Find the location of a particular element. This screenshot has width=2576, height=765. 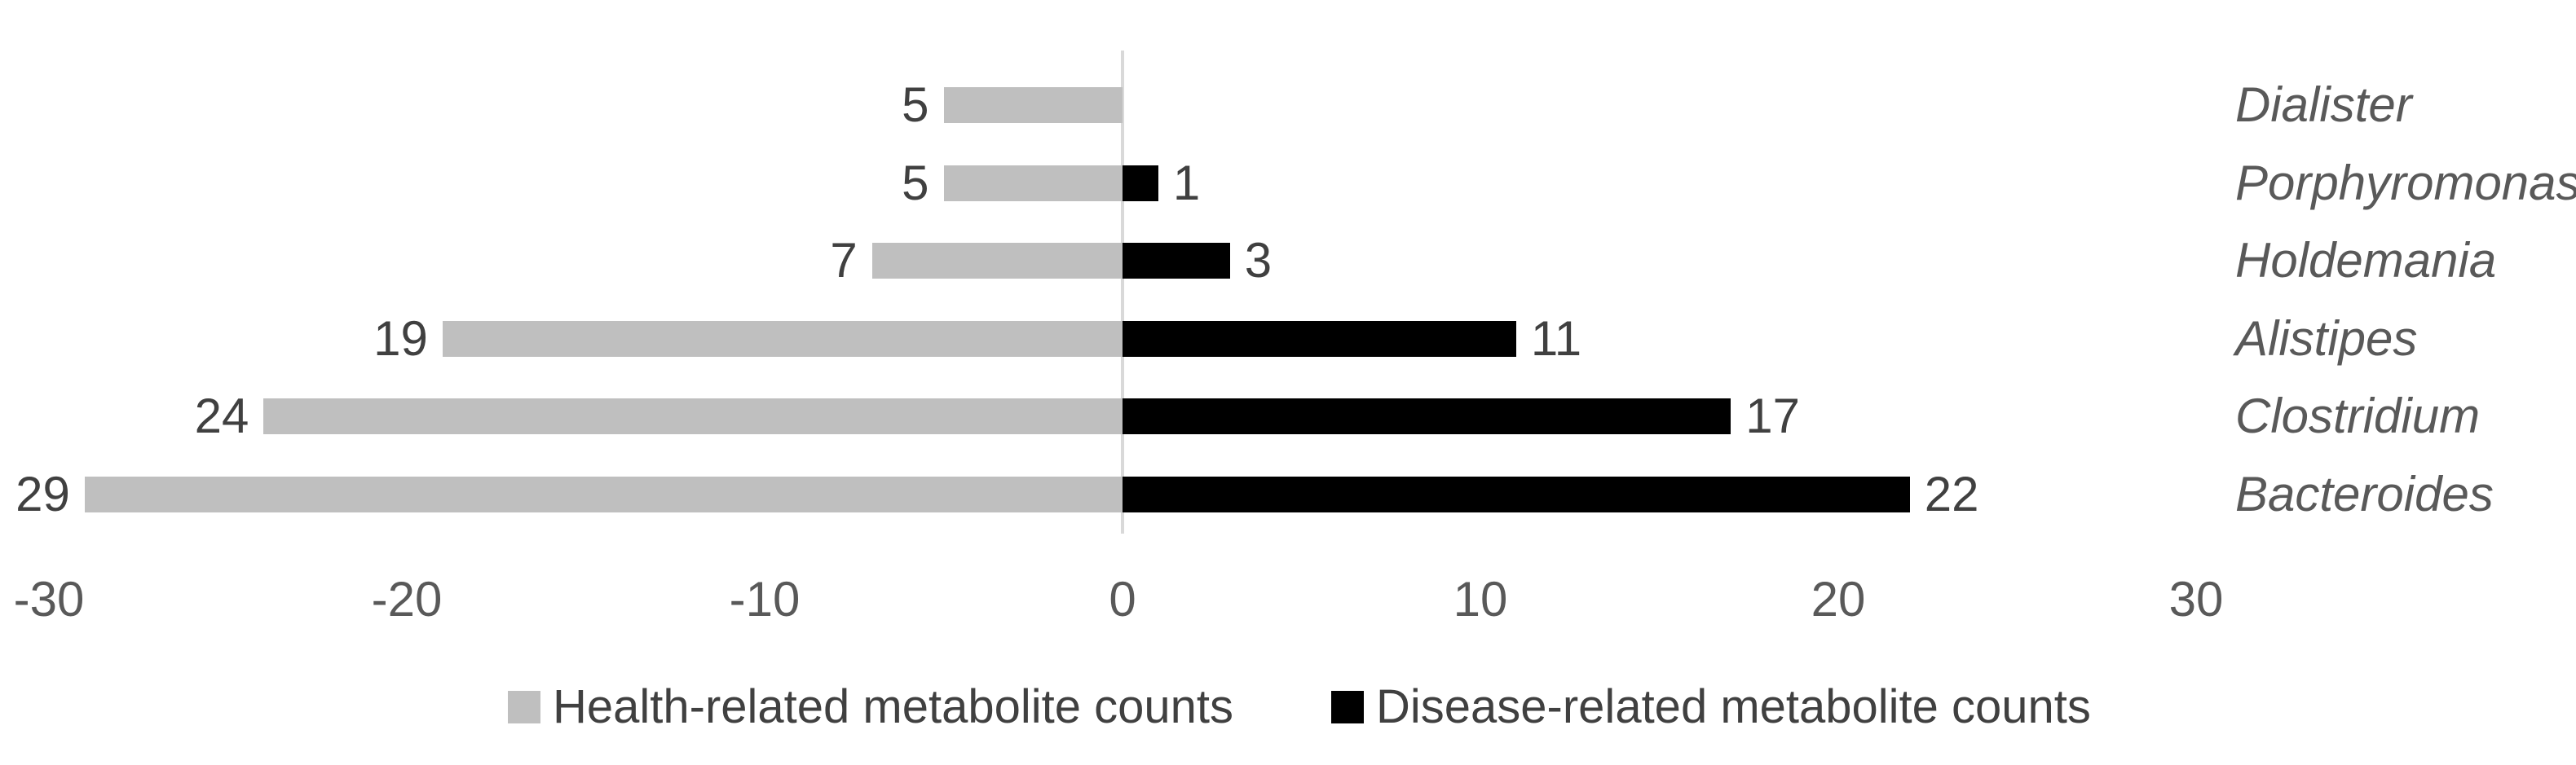

x-tick-10: 10 is located at coordinates (1480, 599).